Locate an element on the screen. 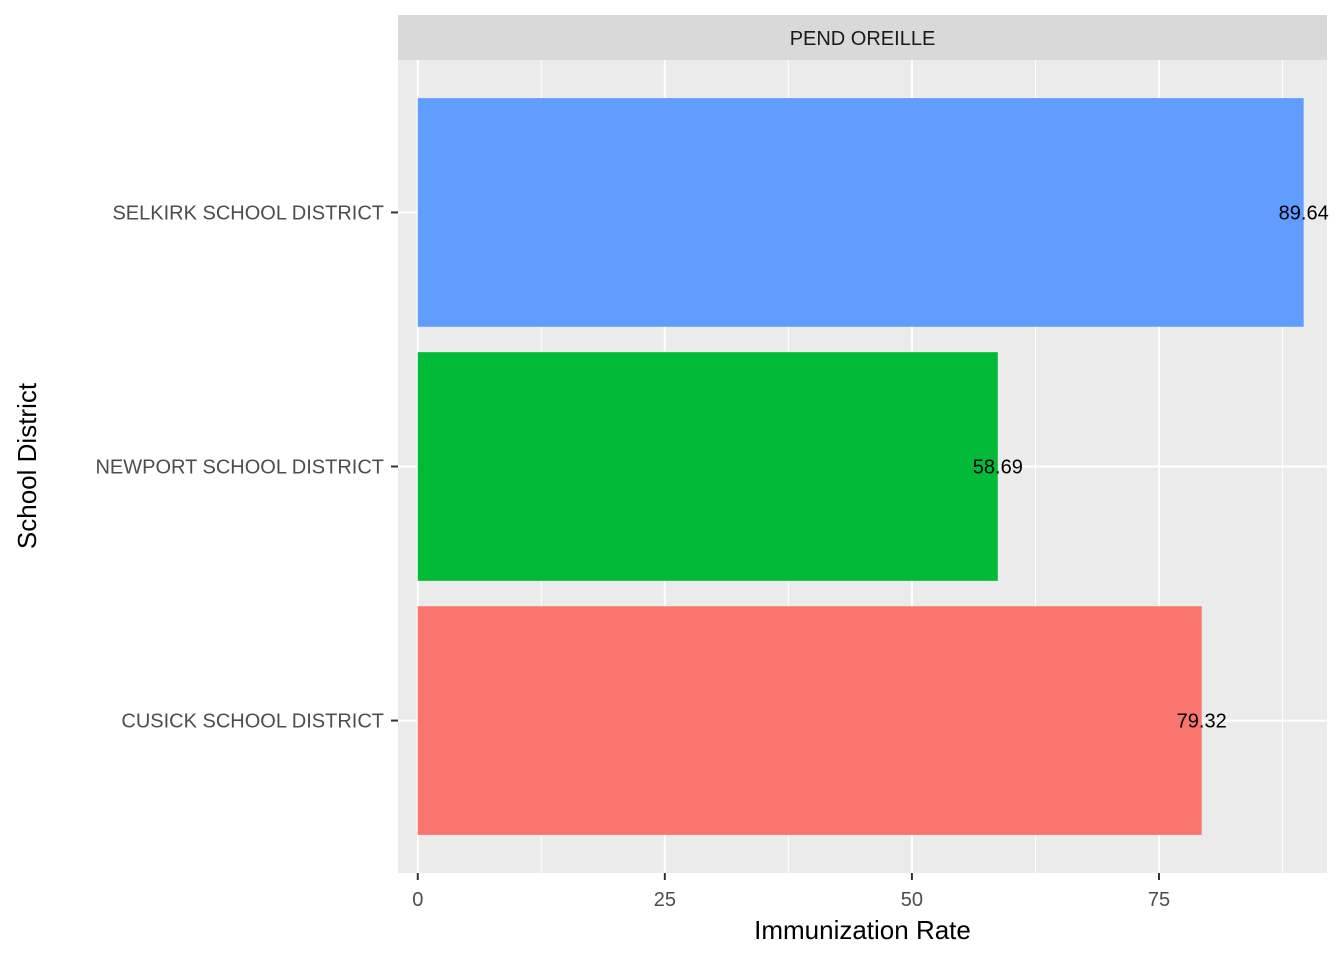  y-tick-label: SELKIRK SCHOOL DISTRICT is located at coordinates (248, 213).